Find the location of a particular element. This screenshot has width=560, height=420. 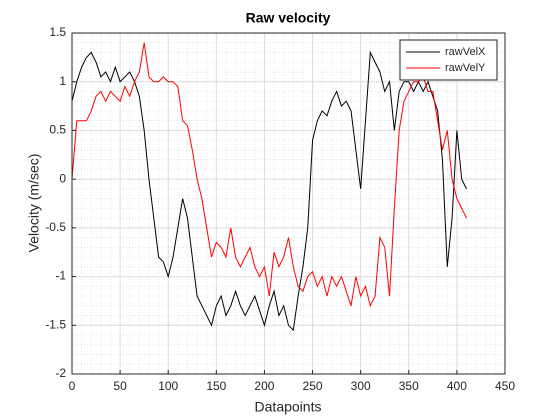

x-tick-label: 250 is located at coordinates (313, 386).